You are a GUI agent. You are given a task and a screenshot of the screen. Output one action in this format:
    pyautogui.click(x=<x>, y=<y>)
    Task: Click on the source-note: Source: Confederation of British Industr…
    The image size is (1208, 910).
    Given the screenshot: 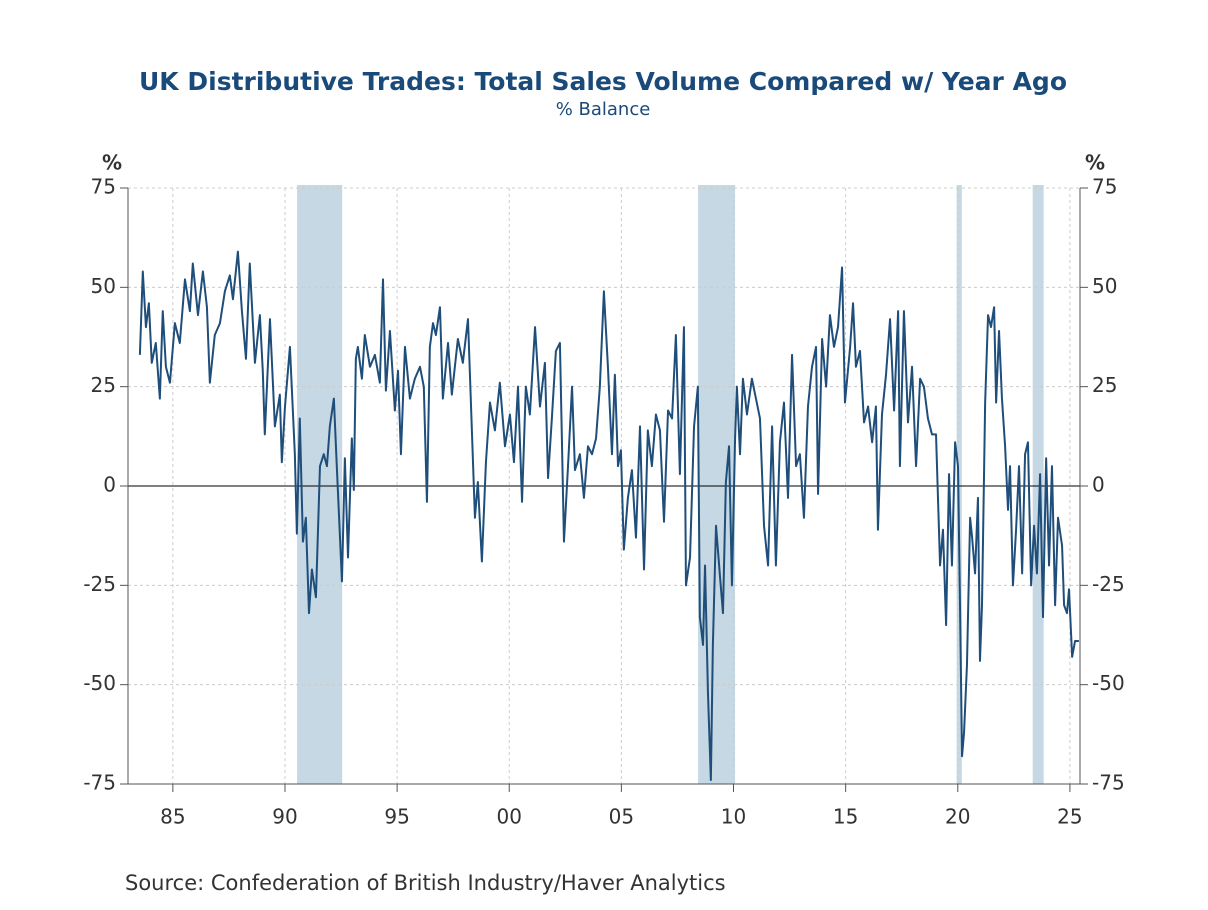 What is the action you would take?
    pyautogui.click(x=425, y=883)
    